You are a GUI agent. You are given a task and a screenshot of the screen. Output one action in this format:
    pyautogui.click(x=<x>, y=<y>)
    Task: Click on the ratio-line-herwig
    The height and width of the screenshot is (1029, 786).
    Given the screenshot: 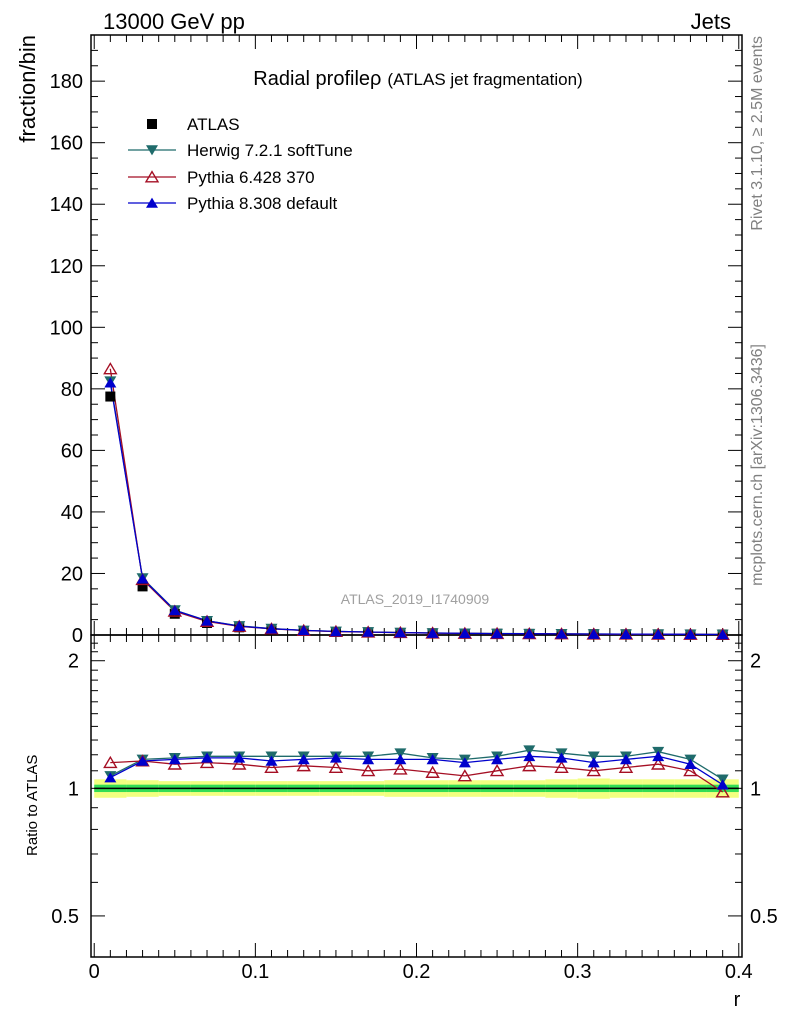 What is the action you would take?
    pyautogui.click(x=417, y=764)
    